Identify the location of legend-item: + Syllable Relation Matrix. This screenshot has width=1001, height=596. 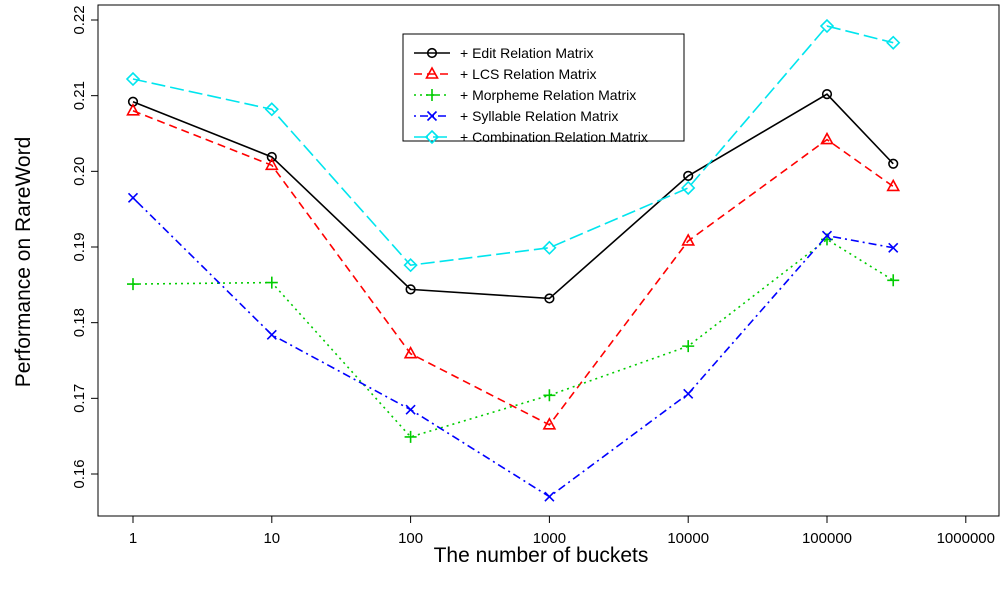
(516, 116).